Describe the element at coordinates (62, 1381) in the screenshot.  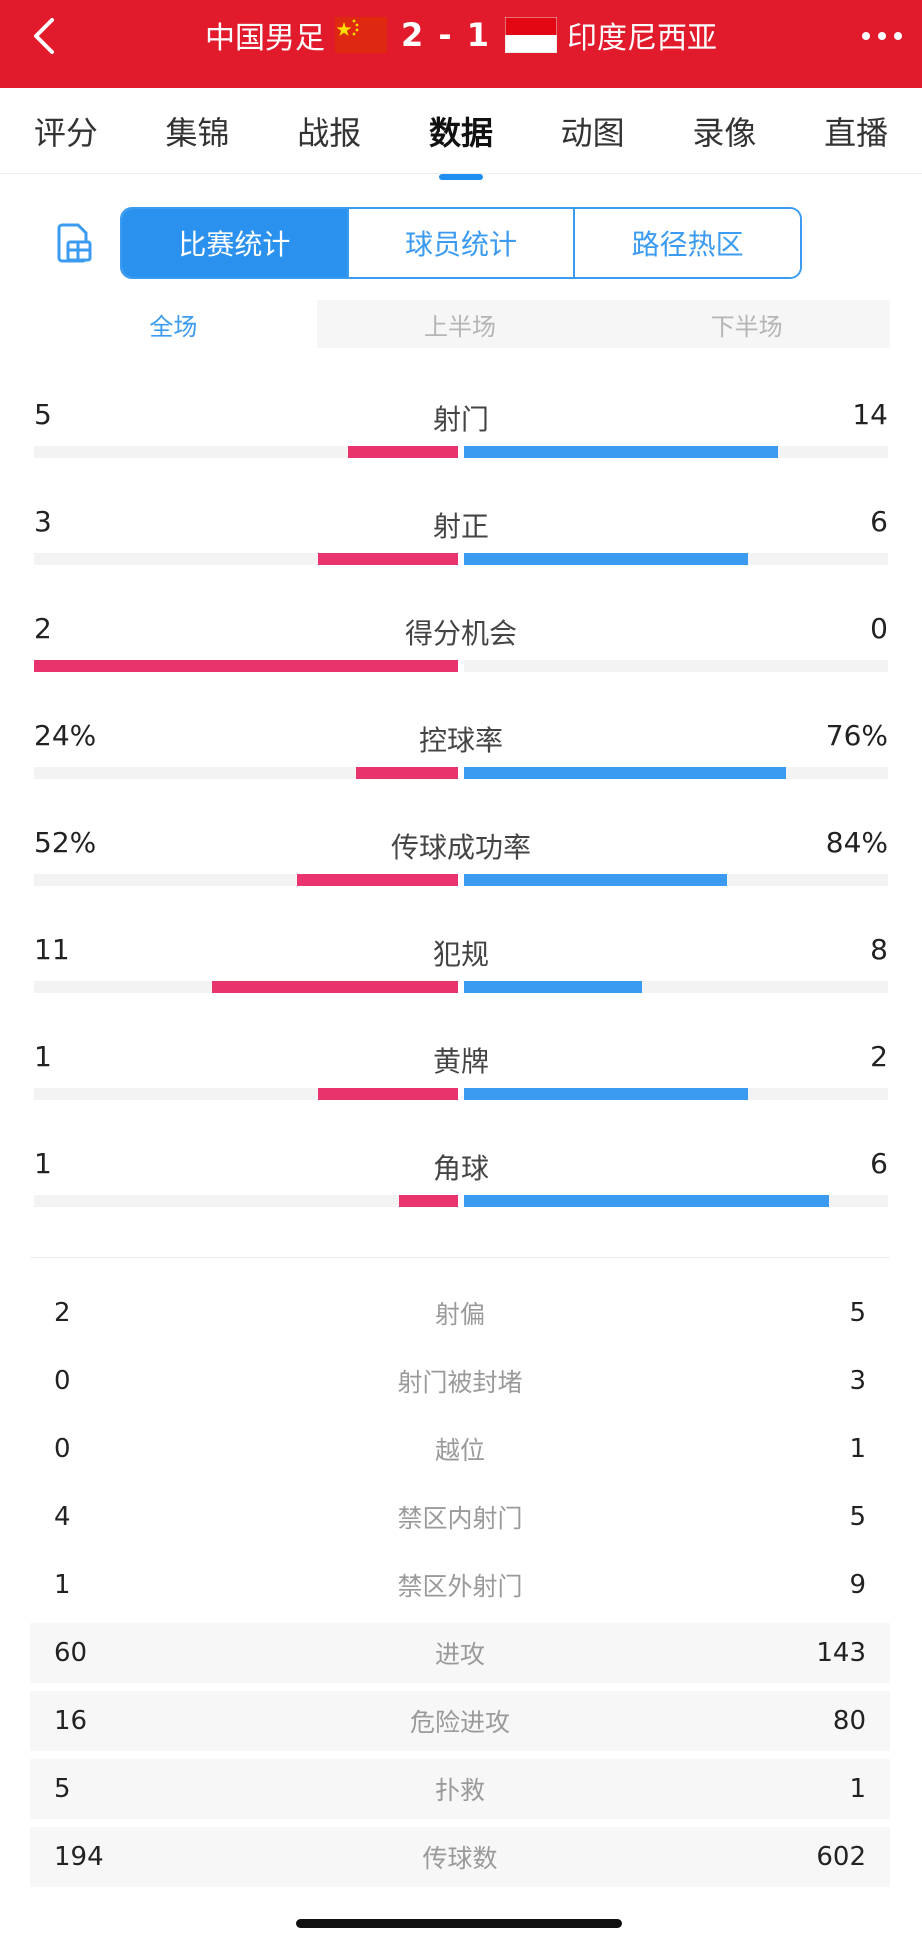
I see `home-value: 0` at that location.